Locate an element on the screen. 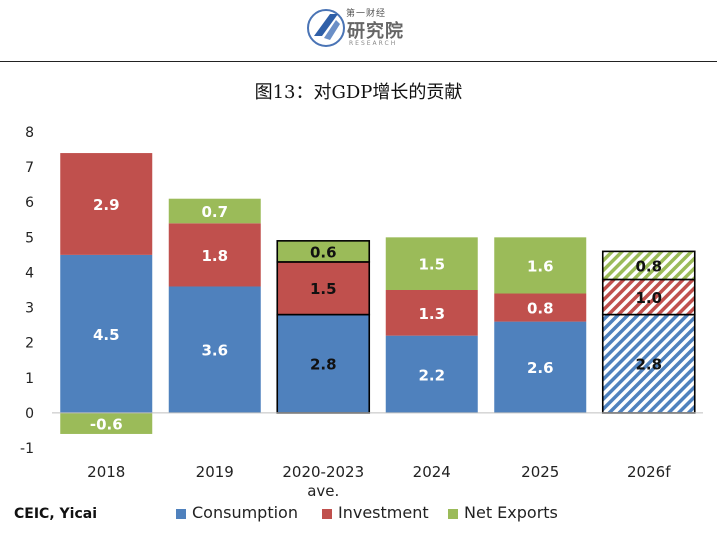 The image size is (717, 534). yicai-research-logo is located at coordinates (361, 31).